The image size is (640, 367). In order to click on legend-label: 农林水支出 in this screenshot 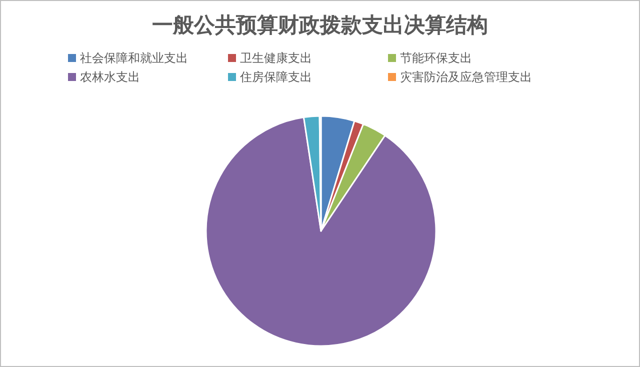, I will do `click(110, 77)`.